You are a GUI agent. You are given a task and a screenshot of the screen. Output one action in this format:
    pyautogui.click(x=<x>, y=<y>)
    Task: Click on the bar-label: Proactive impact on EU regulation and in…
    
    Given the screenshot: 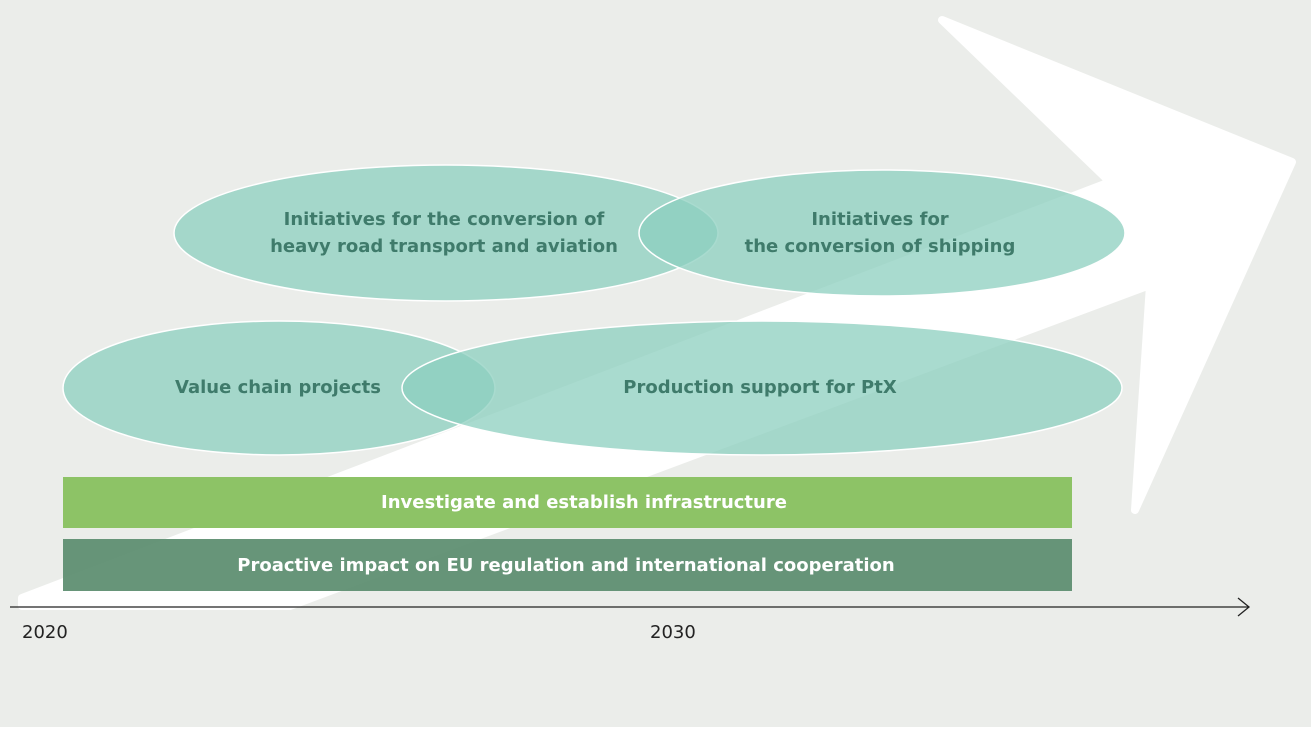 What is the action you would take?
    pyautogui.click(x=565, y=565)
    